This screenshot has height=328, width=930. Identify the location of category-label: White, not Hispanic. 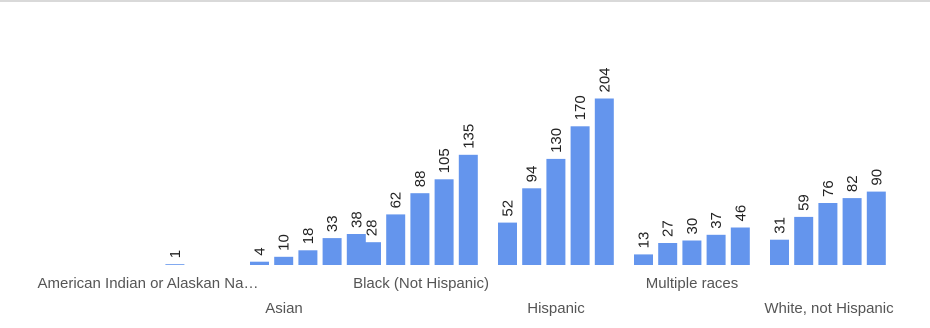
(829, 308).